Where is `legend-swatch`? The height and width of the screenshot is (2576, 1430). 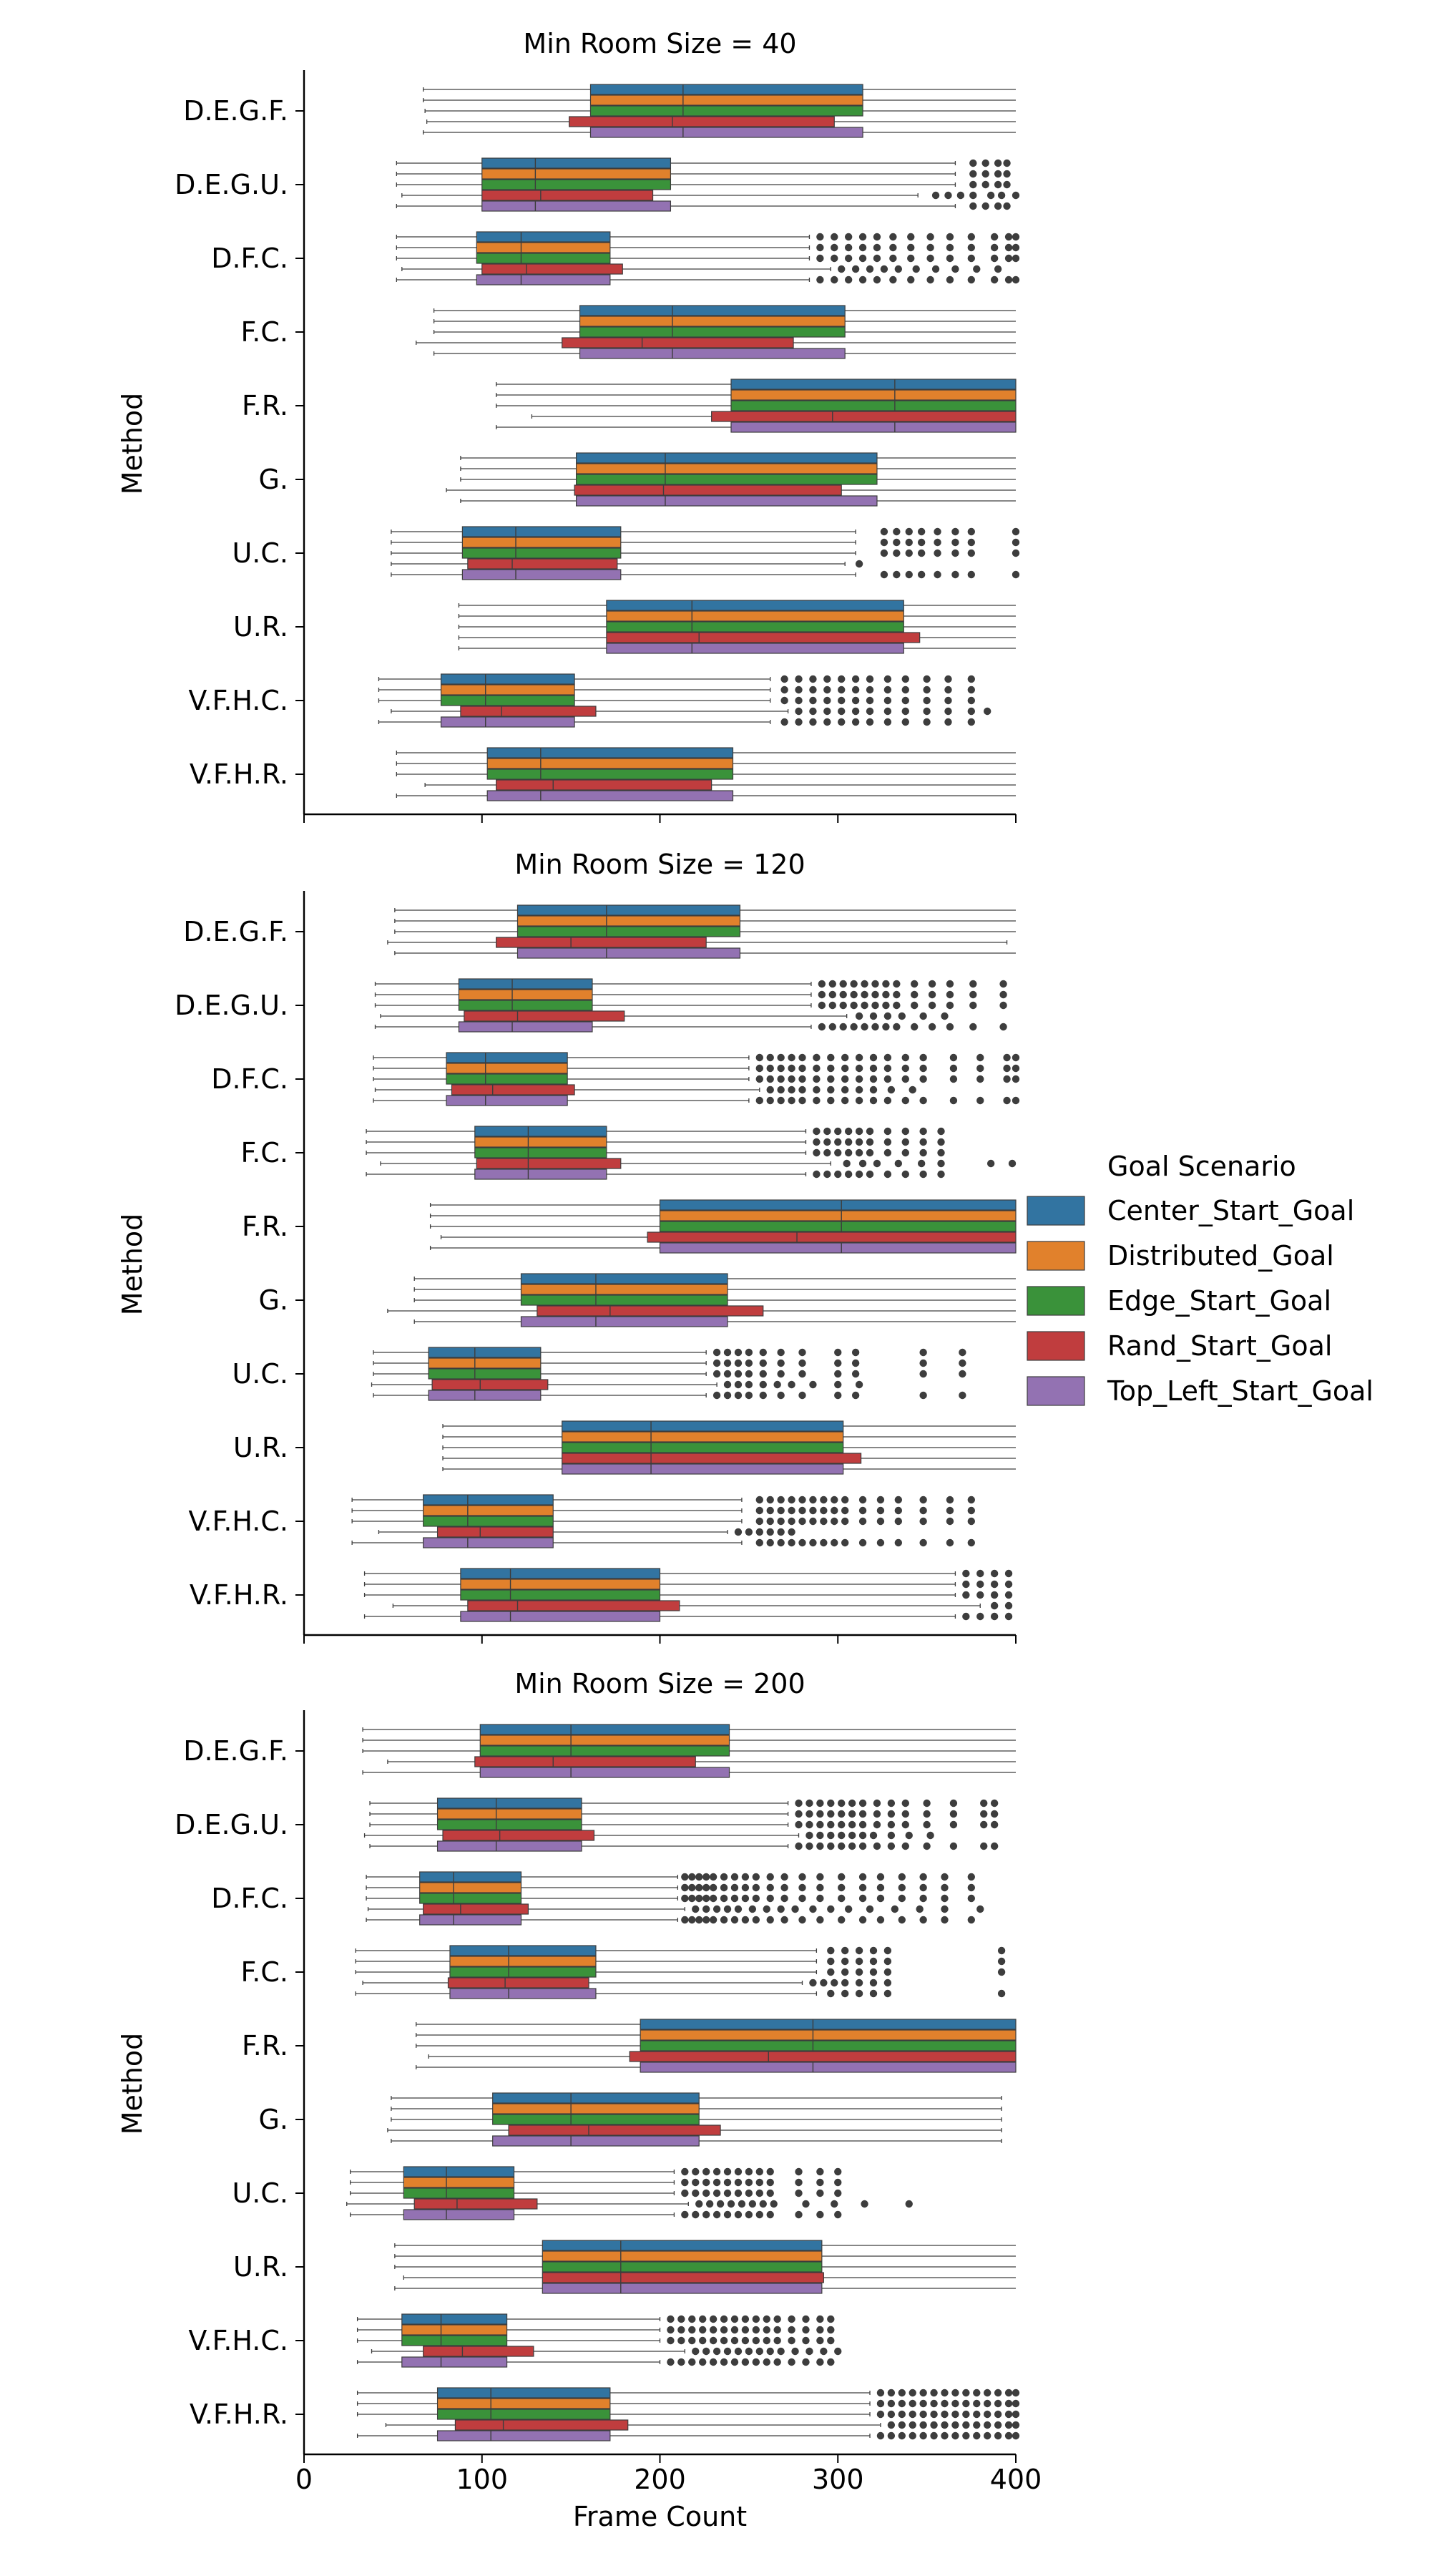
legend-swatch is located at coordinates (1056, 1301).